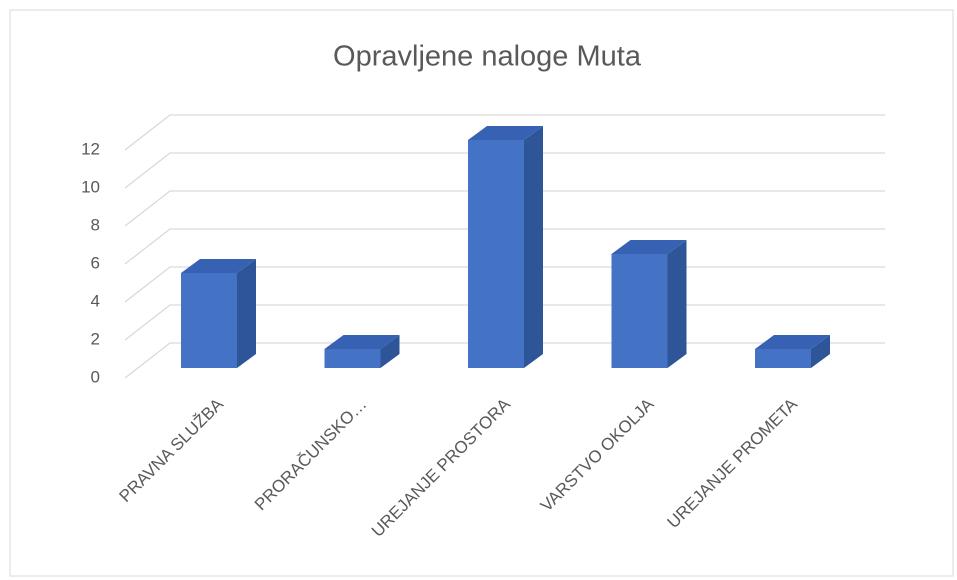  What do you see at coordinates (95, 224) in the screenshot?
I see `y-tick-label: 8` at bounding box center [95, 224].